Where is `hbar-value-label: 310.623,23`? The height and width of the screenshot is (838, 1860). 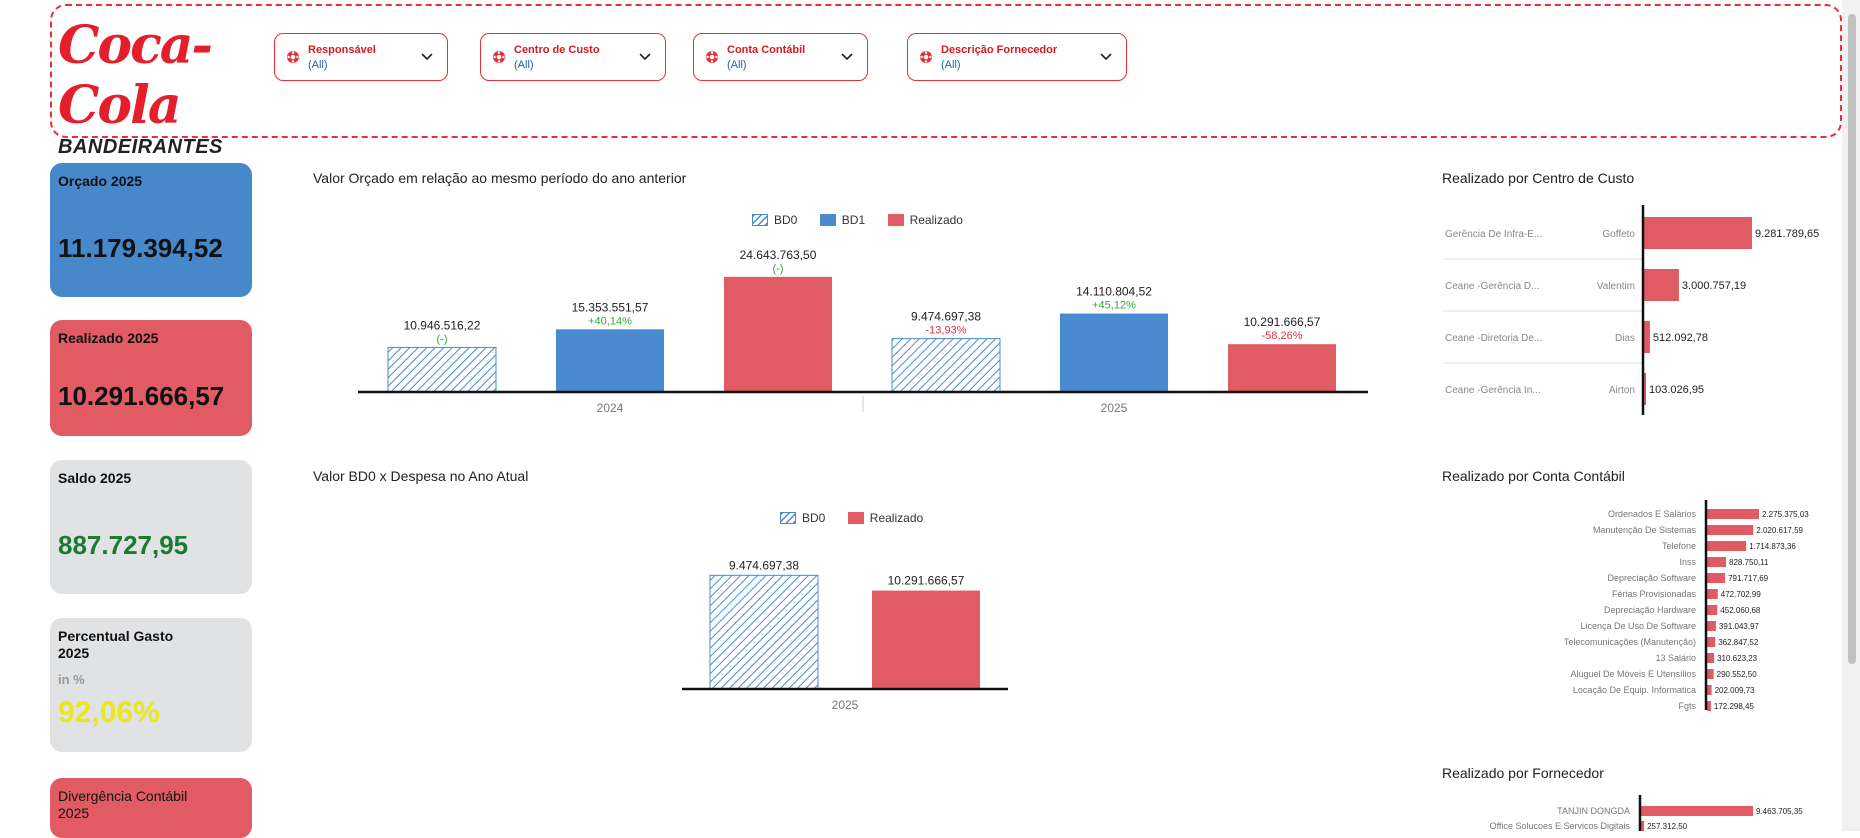
hbar-value-label: 310.623,23 is located at coordinates (1737, 658).